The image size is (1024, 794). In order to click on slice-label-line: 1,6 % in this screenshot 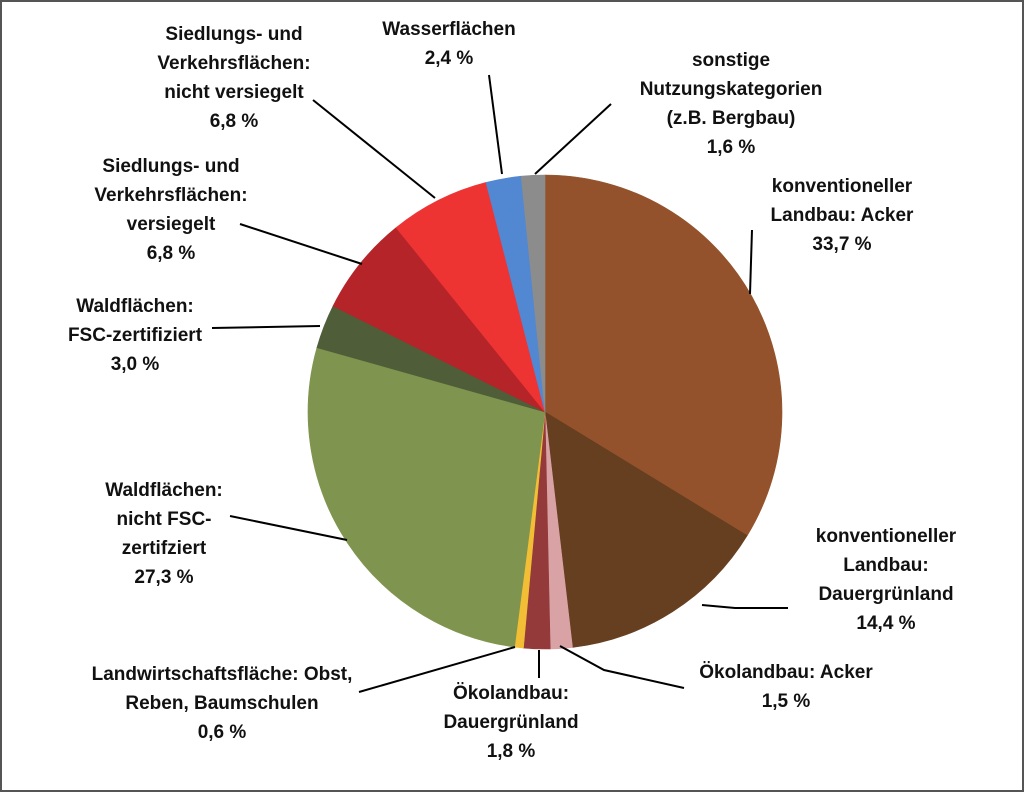, I will do `click(731, 147)`.